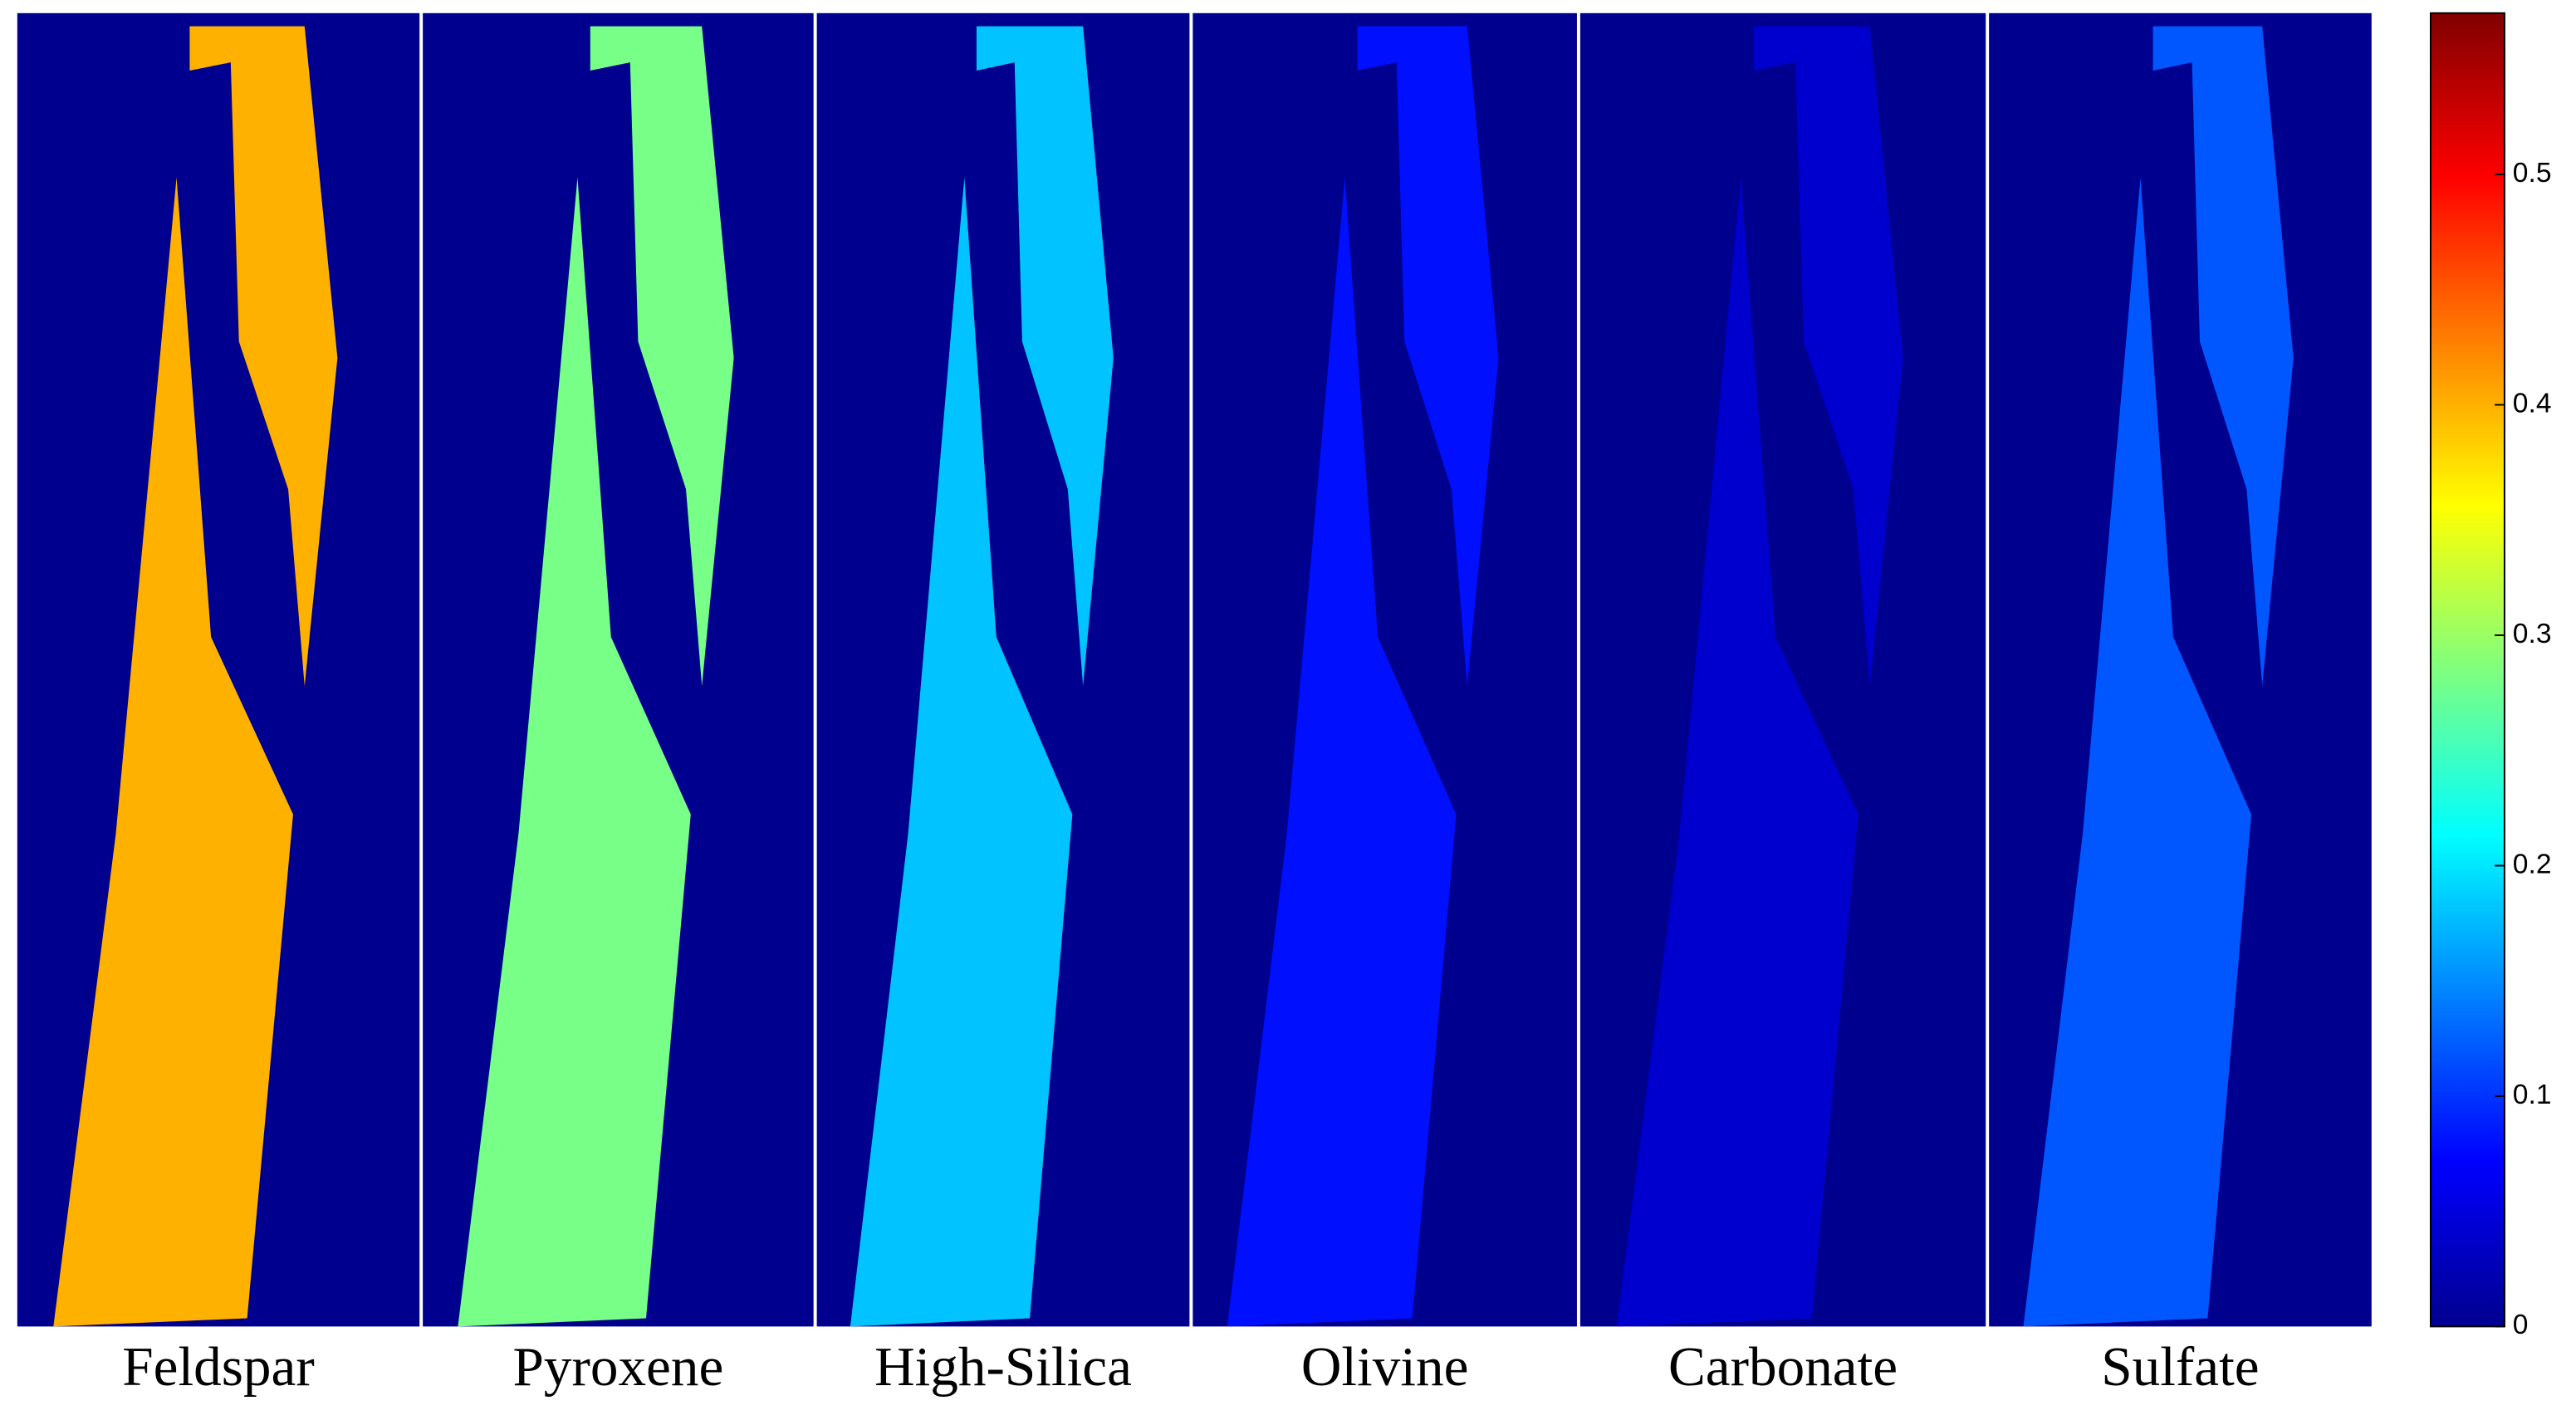  What do you see at coordinates (2532, 864) in the screenshot?
I see `colorbar-tick-label: 0.2` at bounding box center [2532, 864].